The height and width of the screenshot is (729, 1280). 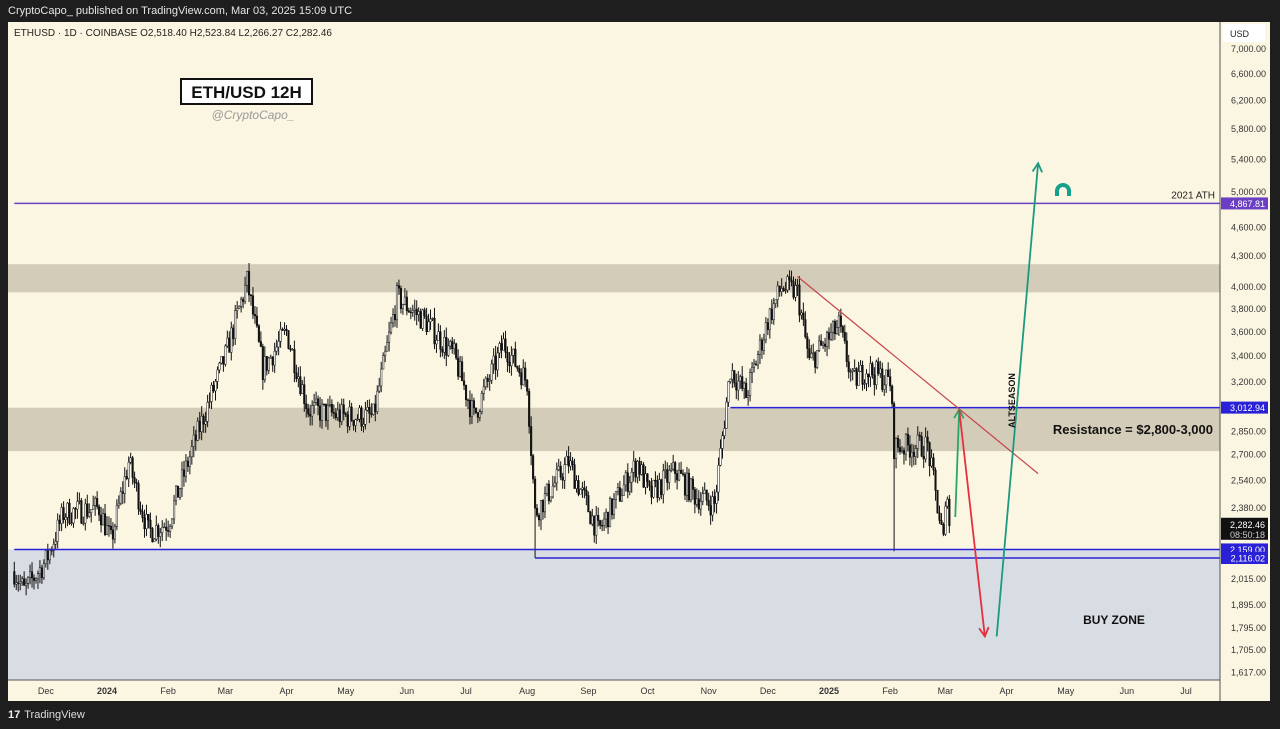 What do you see at coordinates (984, 632) in the screenshot?
I see `arrow-head-icon` at bounding box center [984, 632].